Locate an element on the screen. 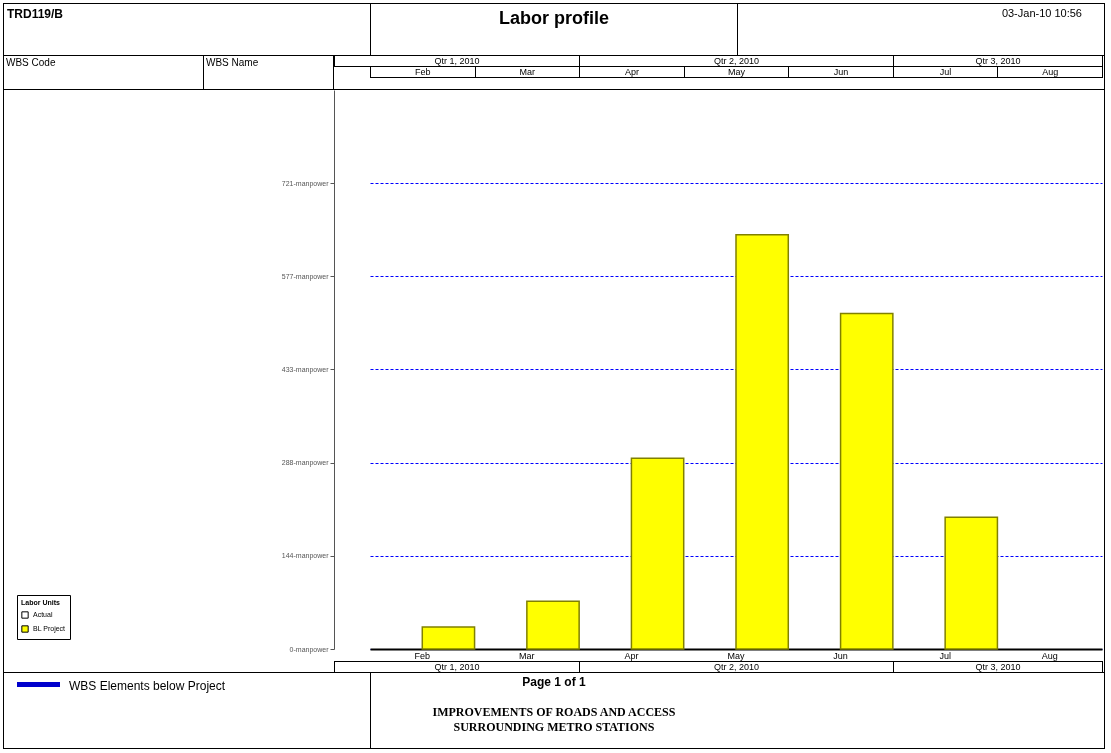 The image size is (1111, 753). text: IMPROVEMENTS OF ROADS AND ACCESS SURROUNDING METRO STATIONS is located at coordinates (554, 720).